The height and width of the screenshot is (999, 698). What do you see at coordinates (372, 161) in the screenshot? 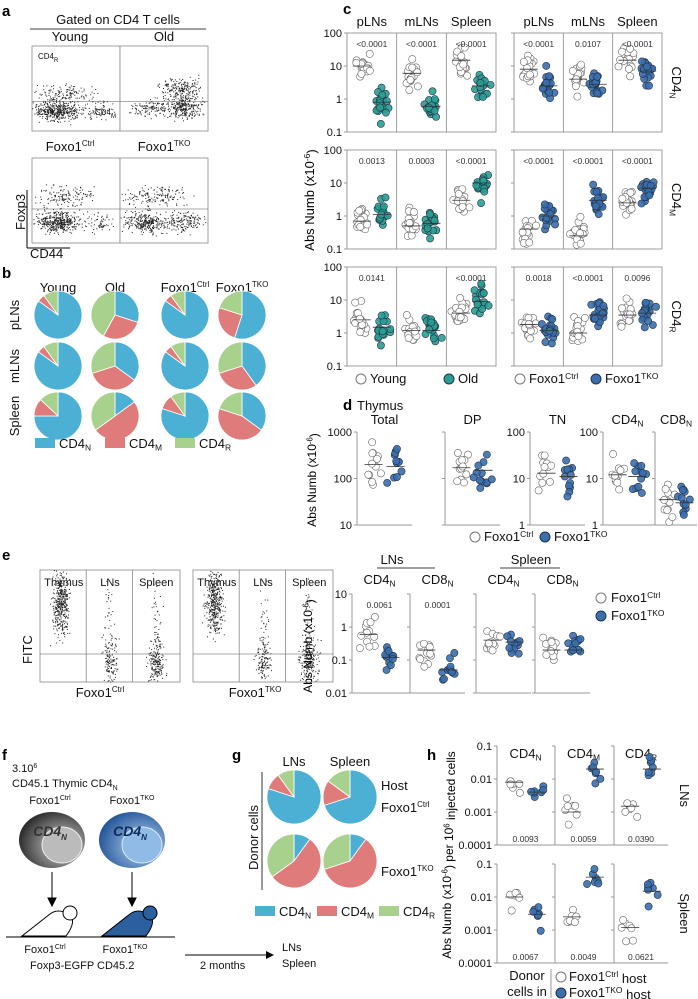
I see `p-value: 0.0013` at bounding box center [372, 161].